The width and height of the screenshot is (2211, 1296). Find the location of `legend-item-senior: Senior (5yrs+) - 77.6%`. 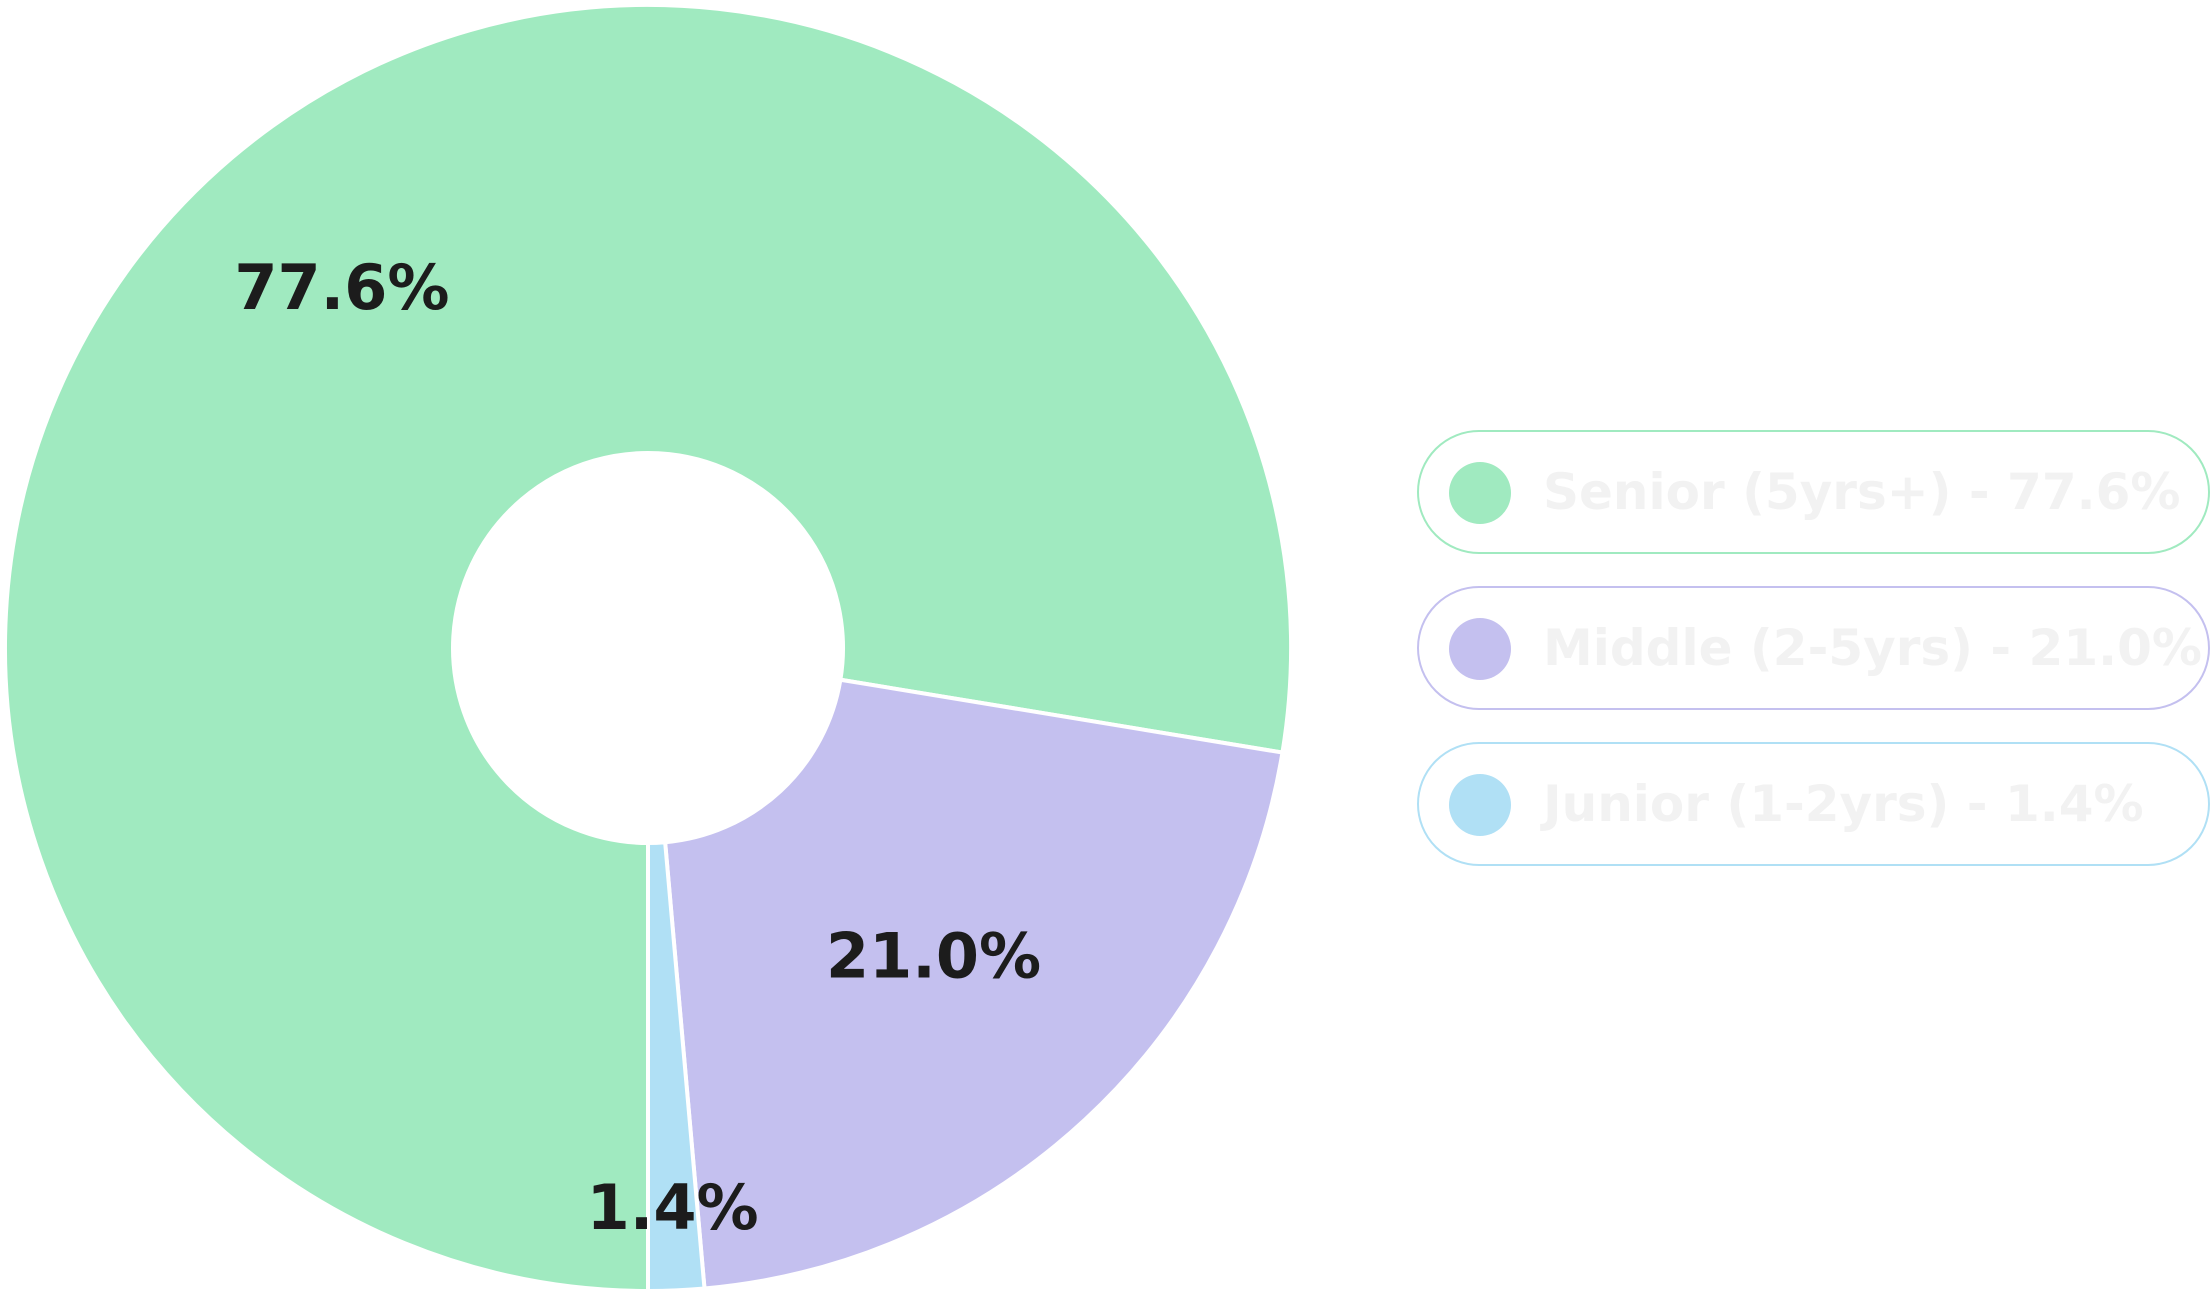

legend-item-senior: Senior (5yrs+) - 77.6% is located at coordinates (1813, 492).